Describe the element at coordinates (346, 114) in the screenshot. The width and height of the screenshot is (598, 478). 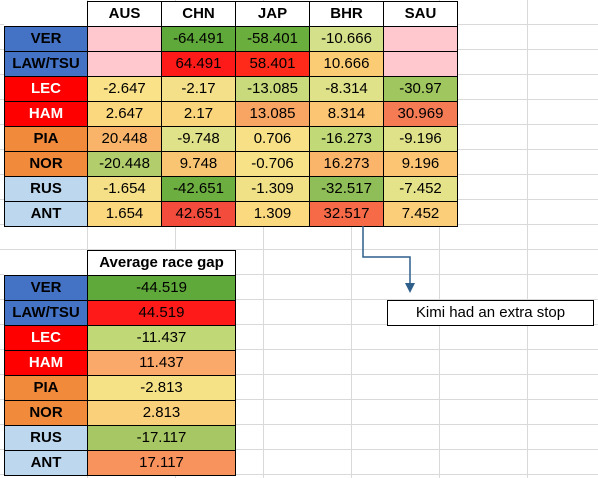
I see `gap-cell: 8.314` at that location.